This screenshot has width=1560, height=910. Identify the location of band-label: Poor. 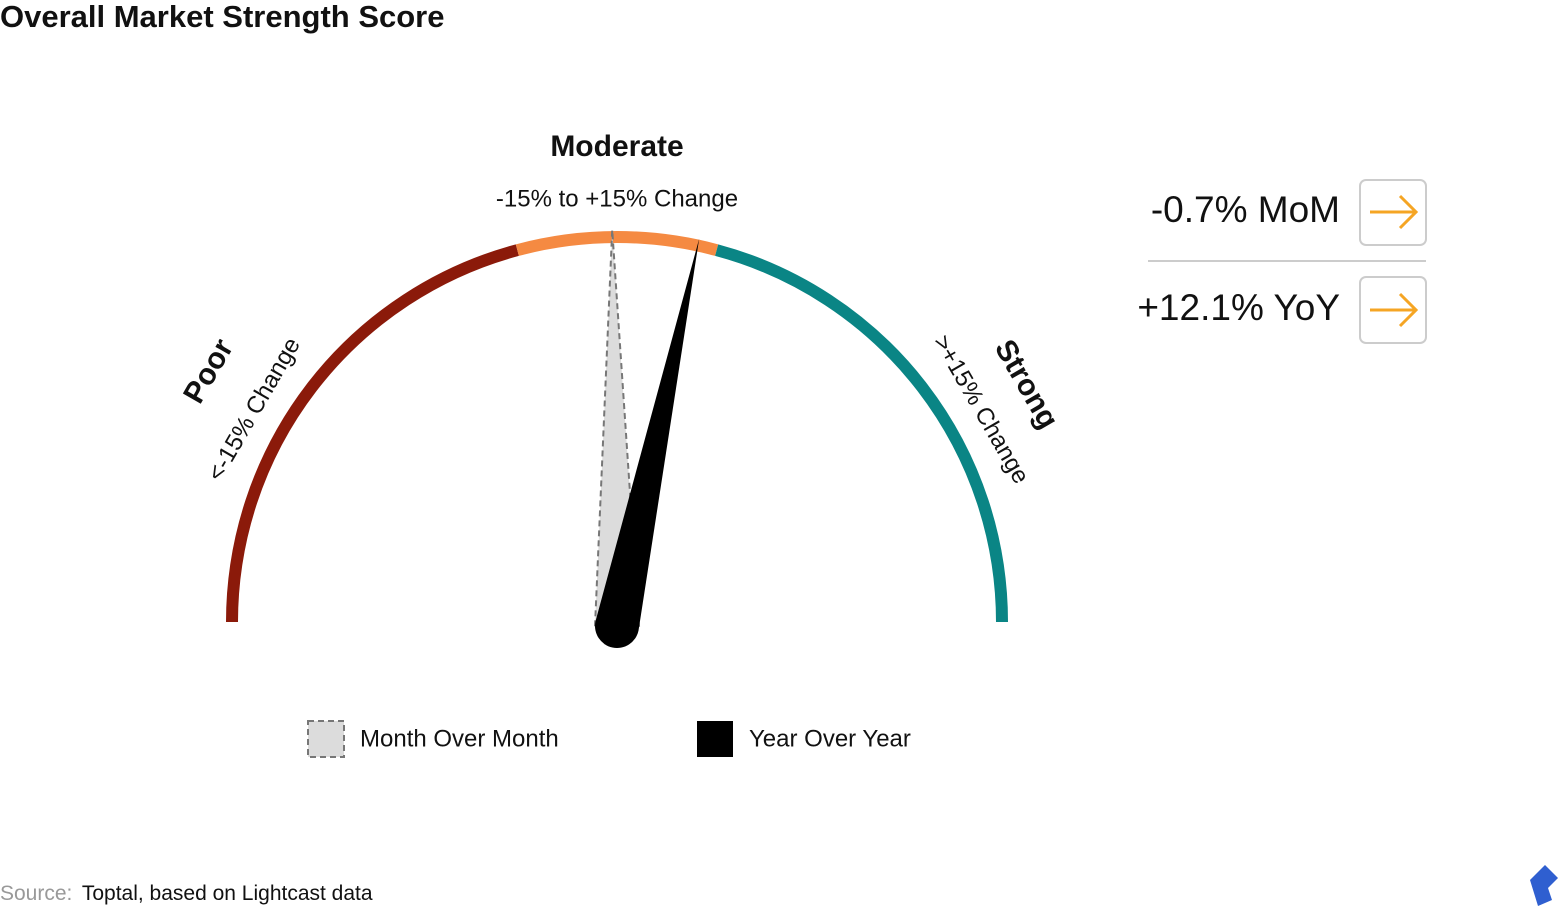
(208, 371).